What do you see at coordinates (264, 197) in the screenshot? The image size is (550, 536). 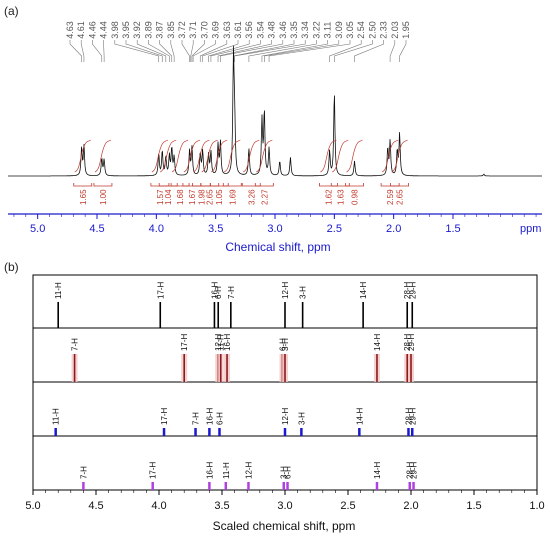 I see `panel-a-integral-value: 2.27` at bounding box center [264, 197].